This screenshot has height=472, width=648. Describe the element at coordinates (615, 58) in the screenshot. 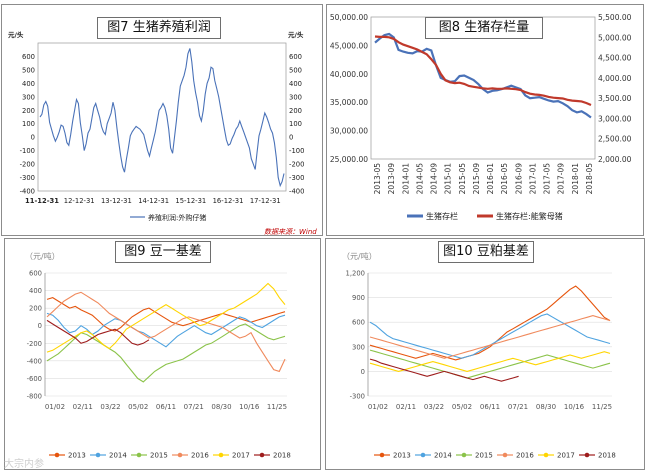

I see `y-tick-right-fig8: 4,500.00` at that location.